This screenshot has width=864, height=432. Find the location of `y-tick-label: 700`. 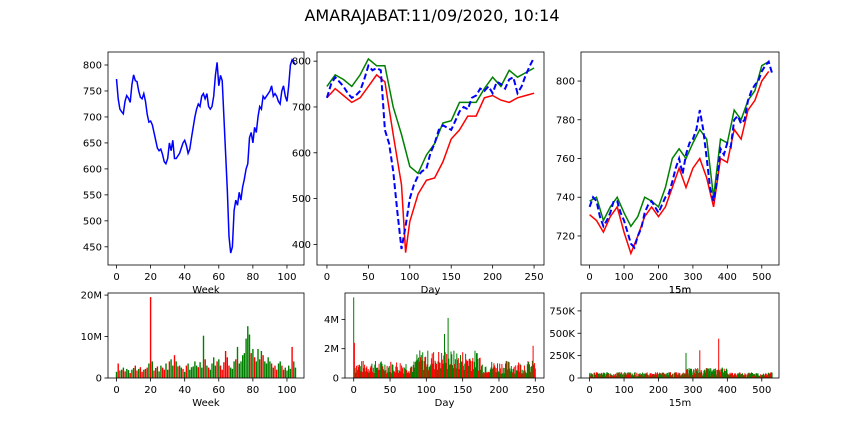

y-tick-label: 700 is located at coordinates (301, 107).